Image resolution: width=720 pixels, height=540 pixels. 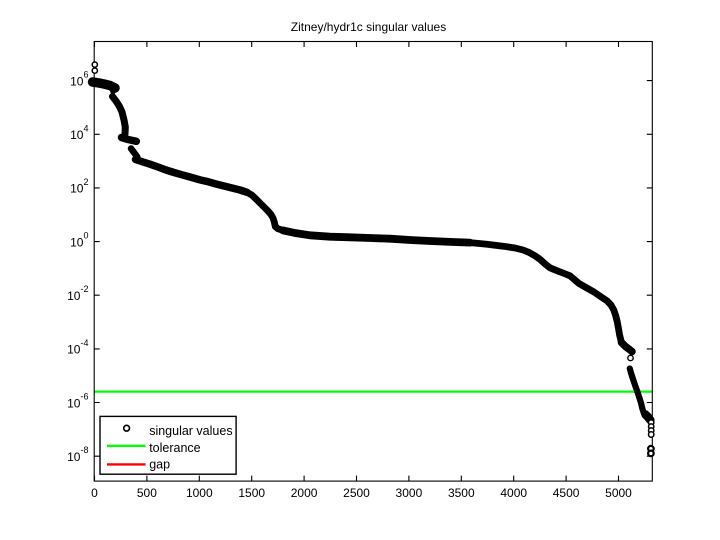 What do you see at coordinates (618, 493) in the screenshot?
I see `svg-text: 5000` at bounding box center [618, 493].